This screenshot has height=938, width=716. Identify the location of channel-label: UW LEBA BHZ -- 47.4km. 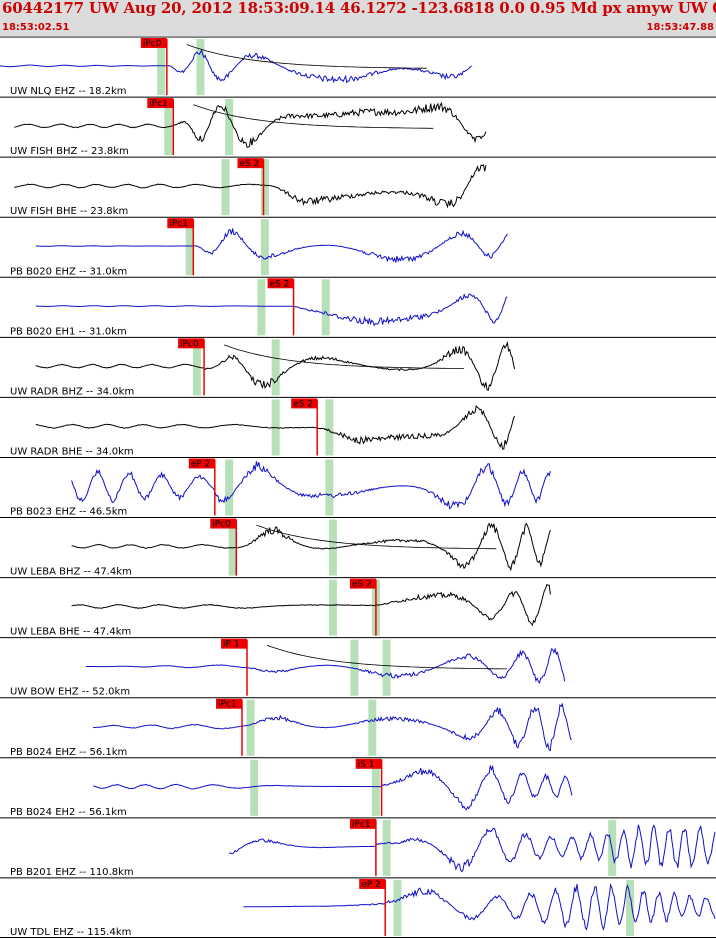
(71, 572).